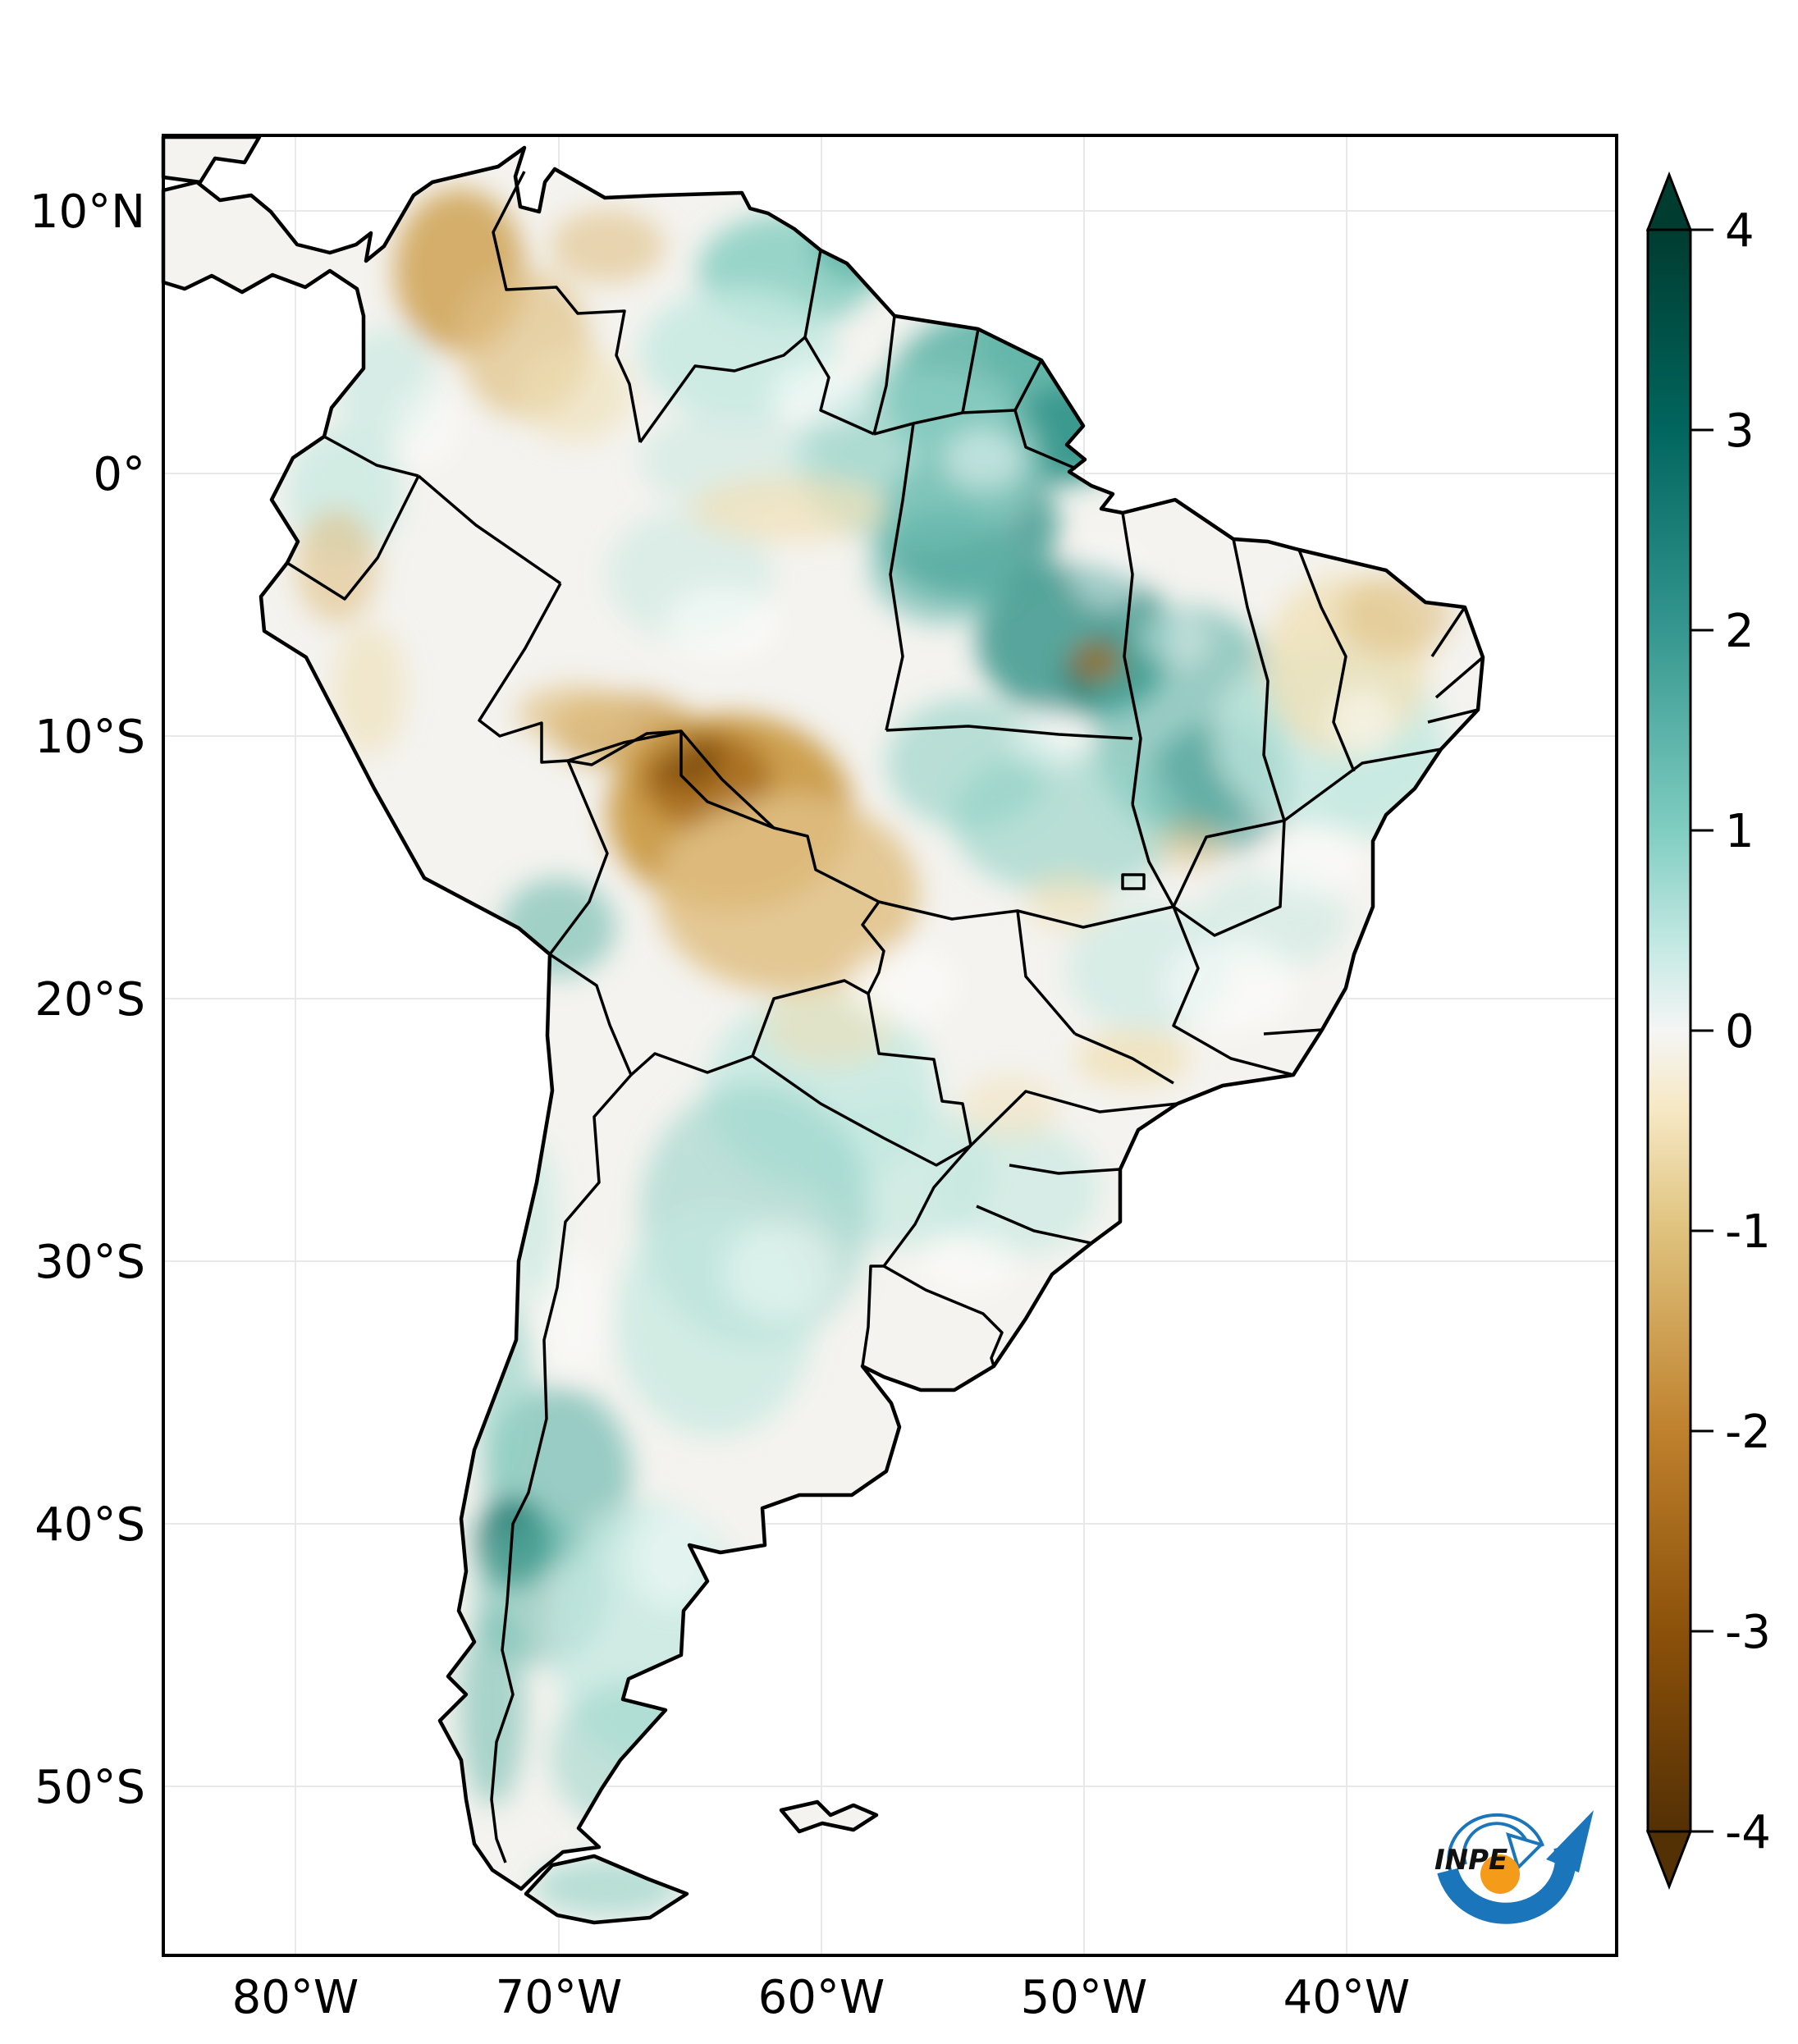 The height and width of the screenshot is (2044, 1798). What do you see at coordinates (1748, 1432) in the screenshot?
I see `colorbar-tick-label: -2` at bounding box center [1748, 1432].